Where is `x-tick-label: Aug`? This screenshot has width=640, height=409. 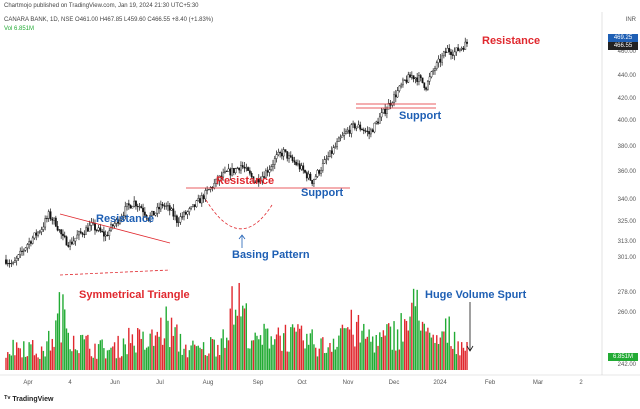
x-tick-label: Aug is located at coordinates (208, 383).